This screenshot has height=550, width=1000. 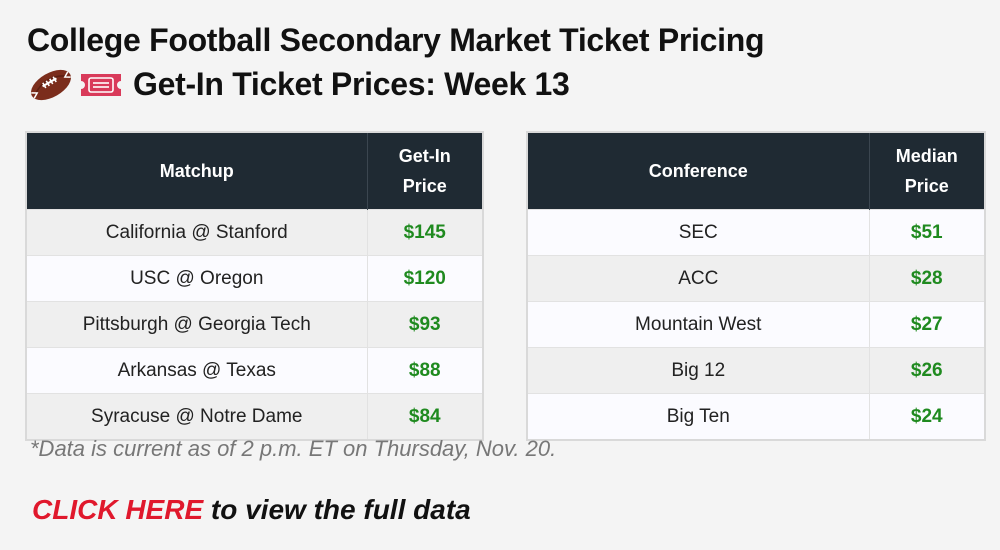 I want to click on table-row: Arkansas @ Texas $88, so click(x=254, y=370).